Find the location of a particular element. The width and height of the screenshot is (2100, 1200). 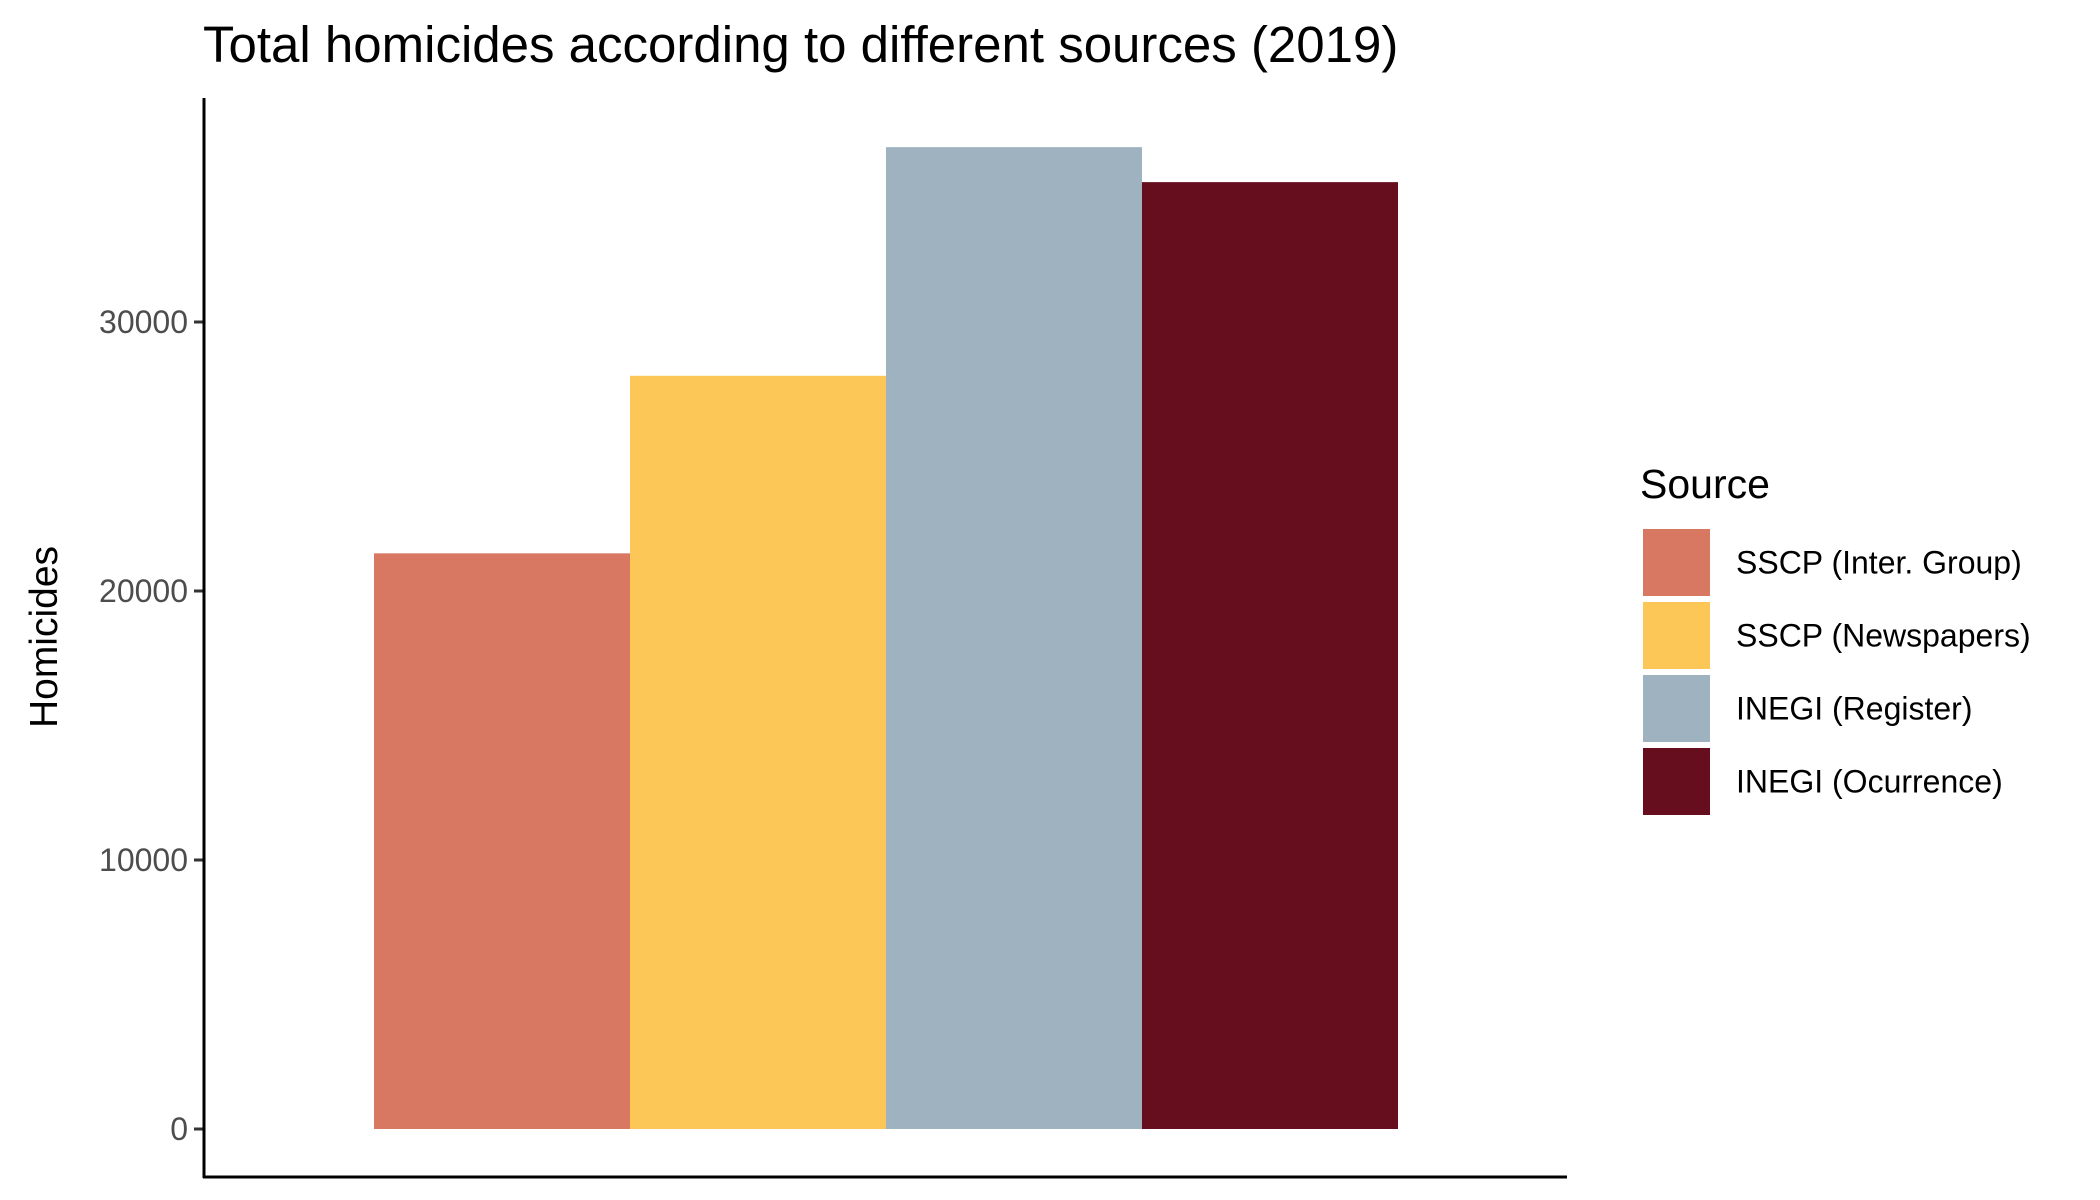

legend-label: SSCP (Inter. Group) is located at coordinates (1879, 563).